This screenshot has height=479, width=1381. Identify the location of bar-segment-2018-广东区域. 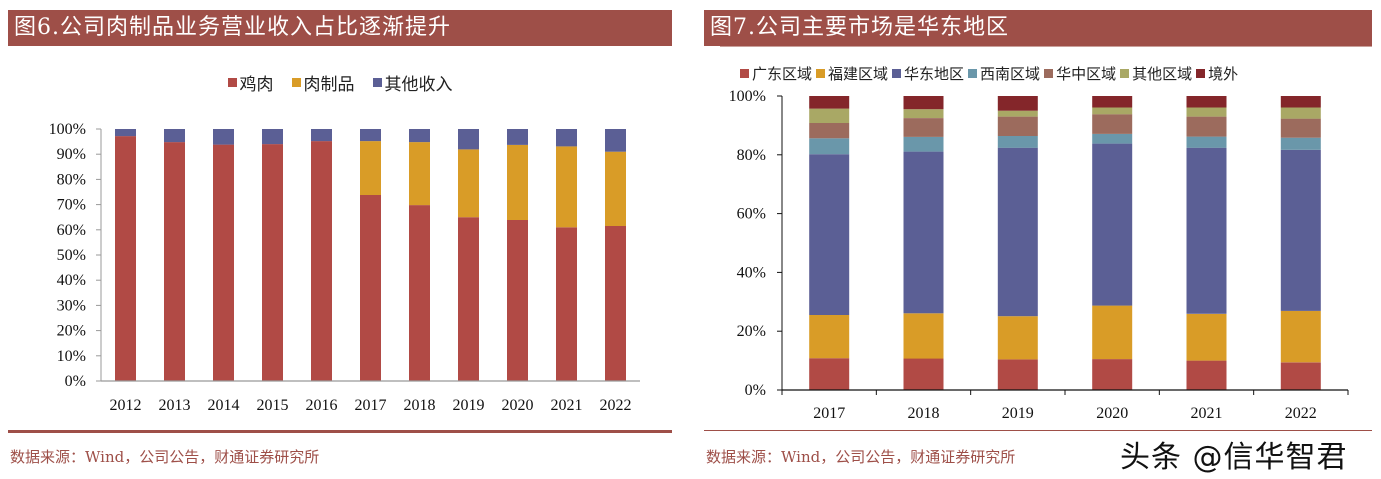
(923, 374).